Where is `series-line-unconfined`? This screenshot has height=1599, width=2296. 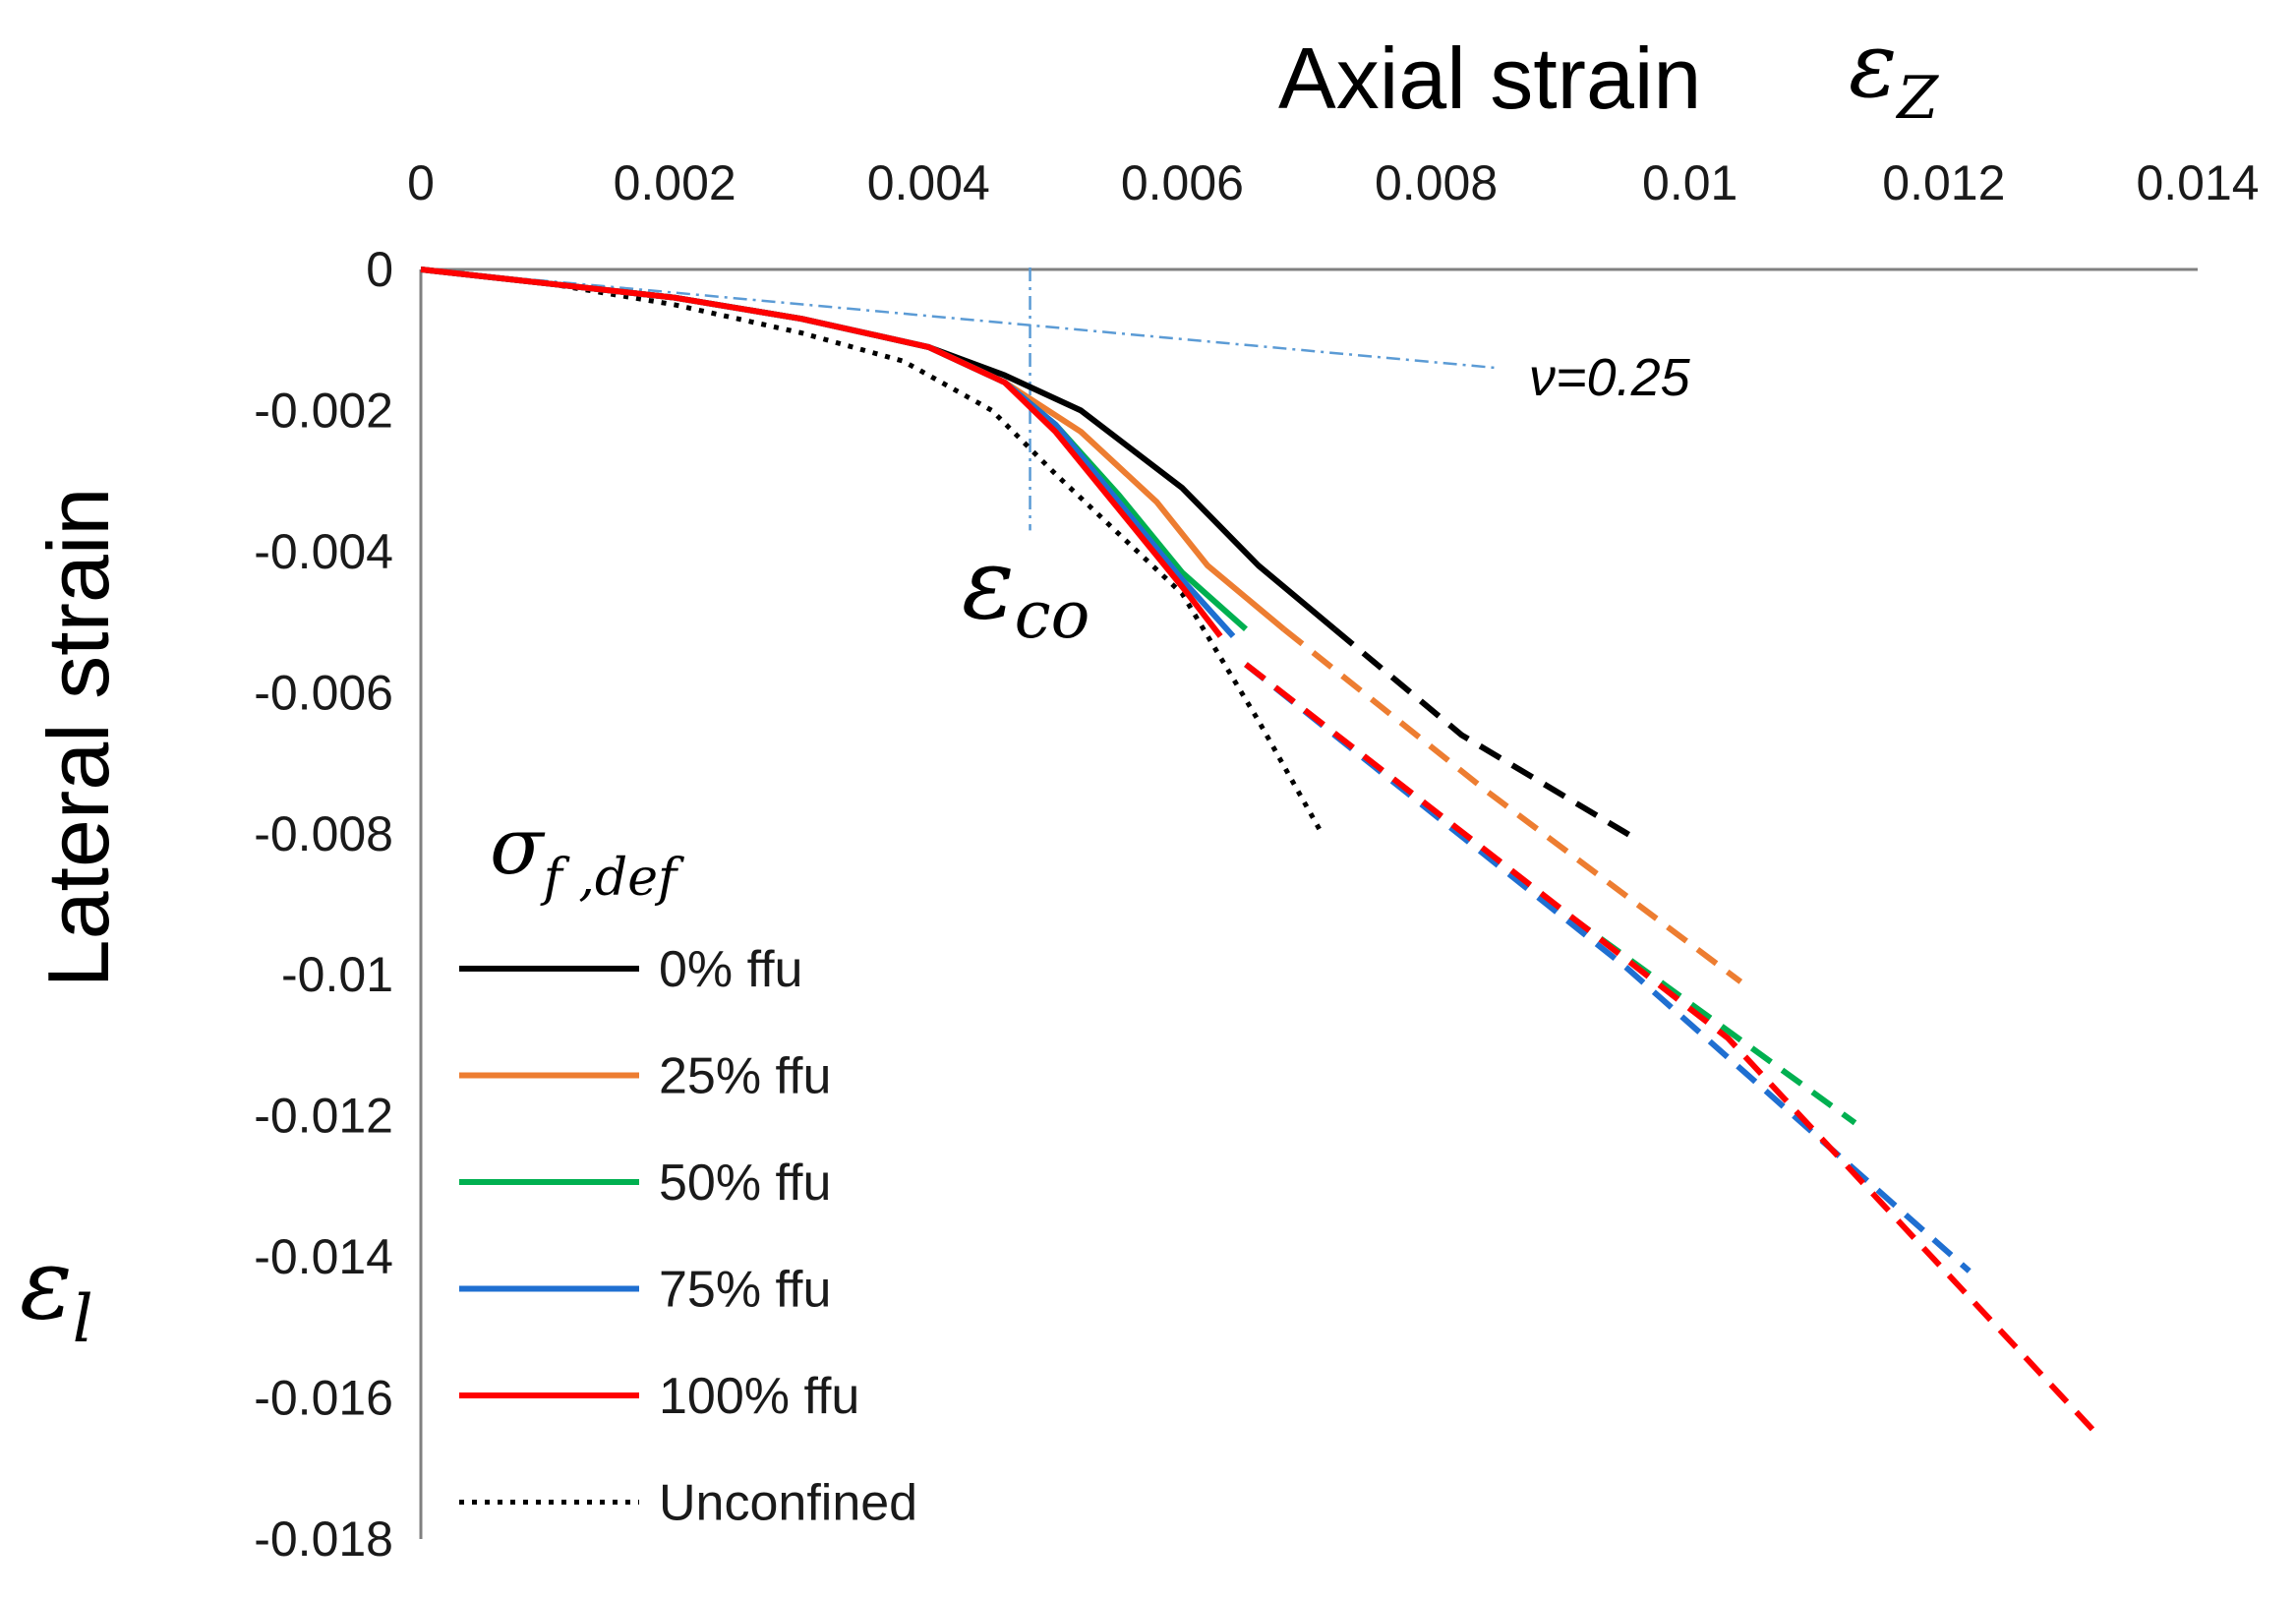
series-line-unconfined is located at coordinates (872, 551).